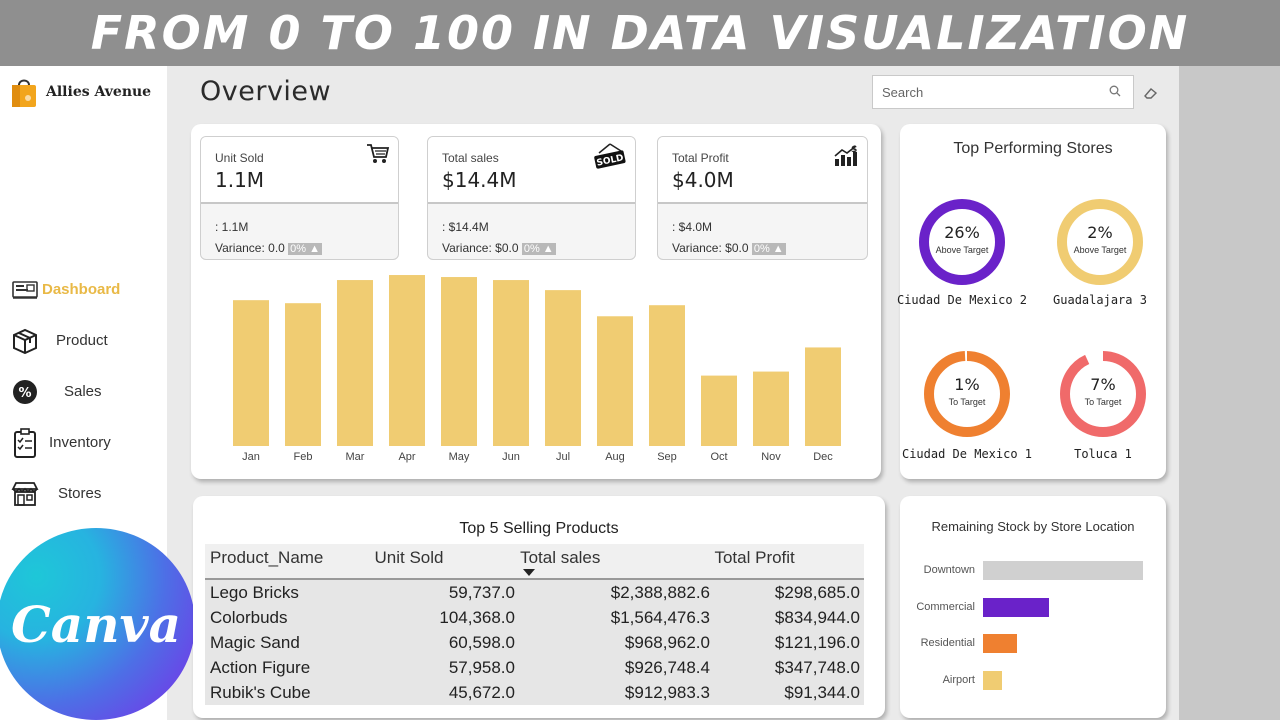 This screenshot has width=1280, height=720. What do you see at coordinates (83, 289) in the screenshot?
I see `sidebar-item-dashboard: Dashboard` at bounding box center [83, 289].